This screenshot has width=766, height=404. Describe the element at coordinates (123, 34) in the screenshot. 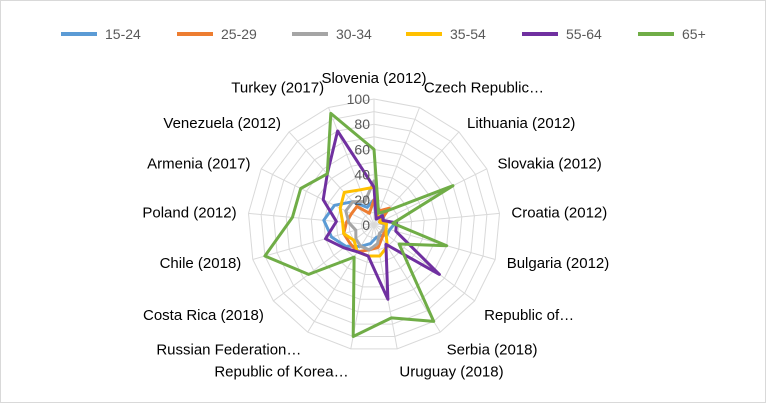

I see `legend-label-15-24: 15-24` at that location.